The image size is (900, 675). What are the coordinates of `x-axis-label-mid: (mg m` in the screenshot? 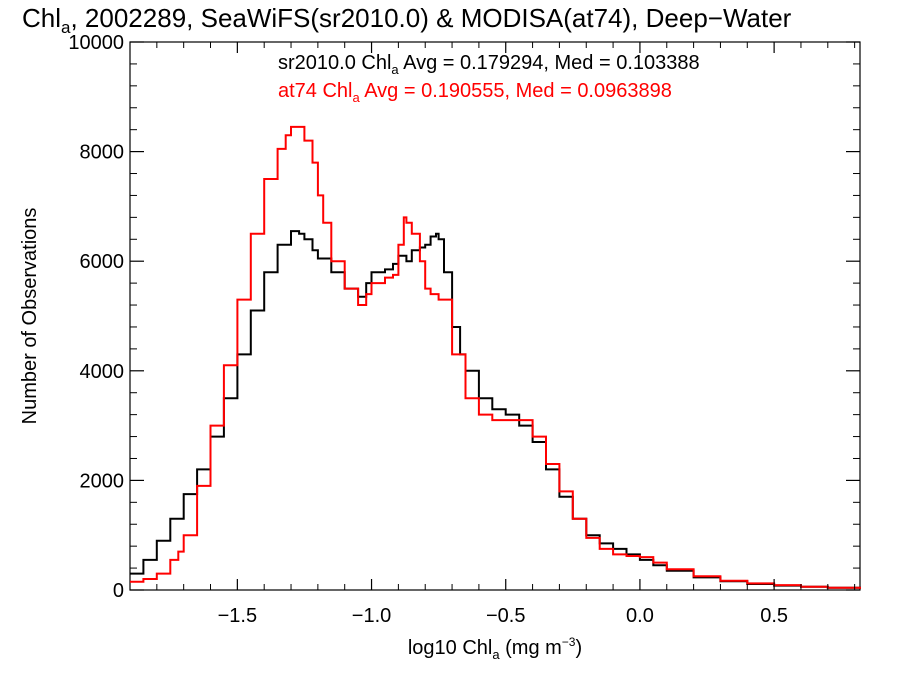 It's located at (531, 648).